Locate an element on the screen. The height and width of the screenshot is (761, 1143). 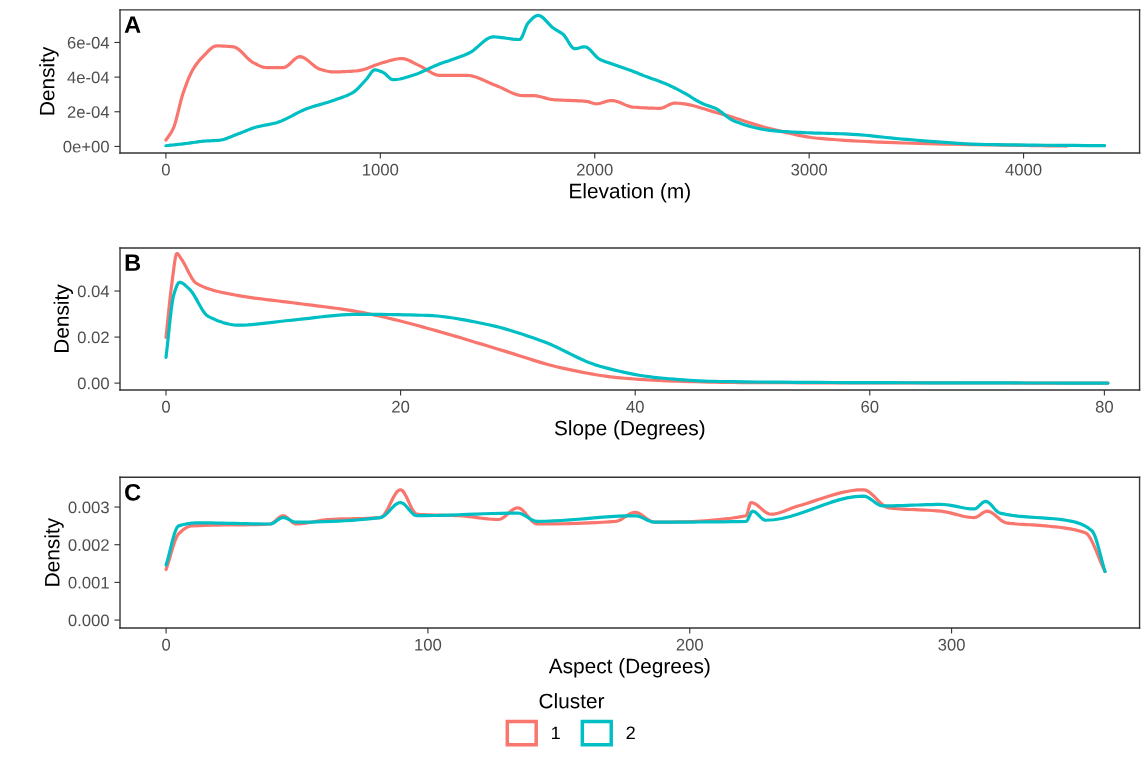
x-tick-label: 4000 is located at coordinates (1023, 169).